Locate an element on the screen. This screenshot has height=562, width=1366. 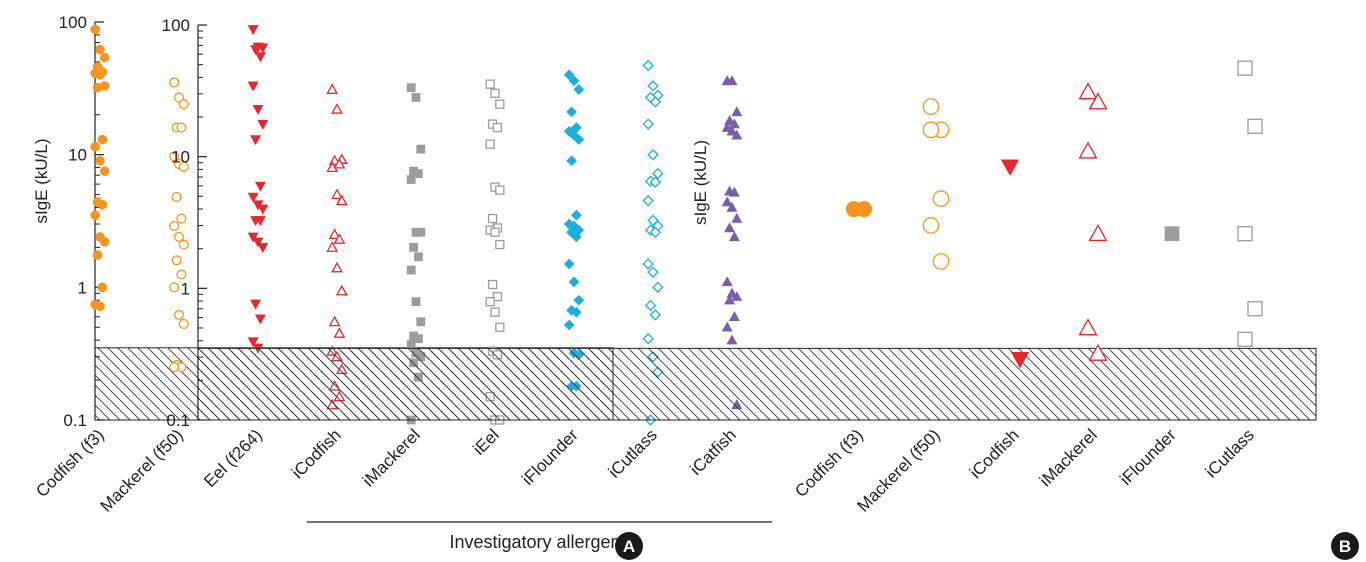
panel-b-y-tick-label: 0.1 is located at coordinates (178, 420).